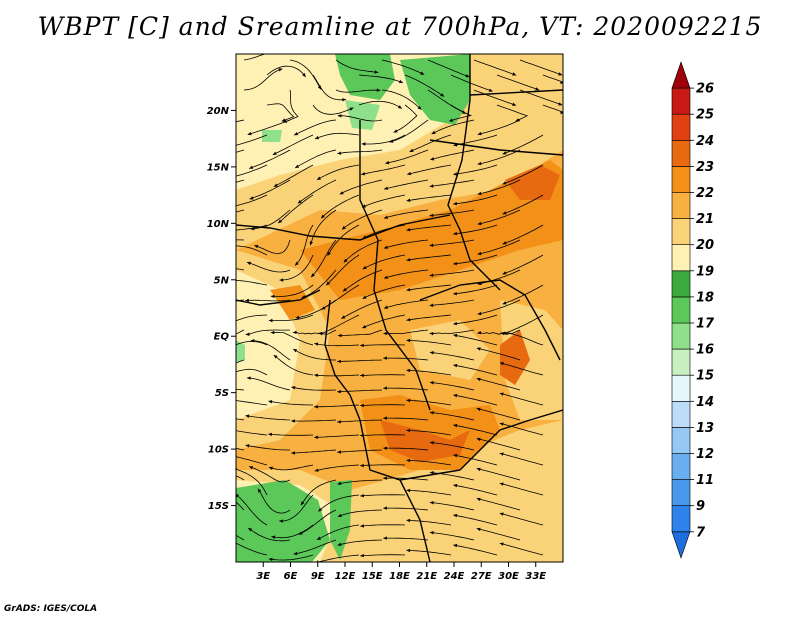 The height and width of the screenshot is (618, 800). What do you see at coordinates (218, 167) in the screenshot?
I see `lat-tick-label: 15N` at bounding box center [218, 167].